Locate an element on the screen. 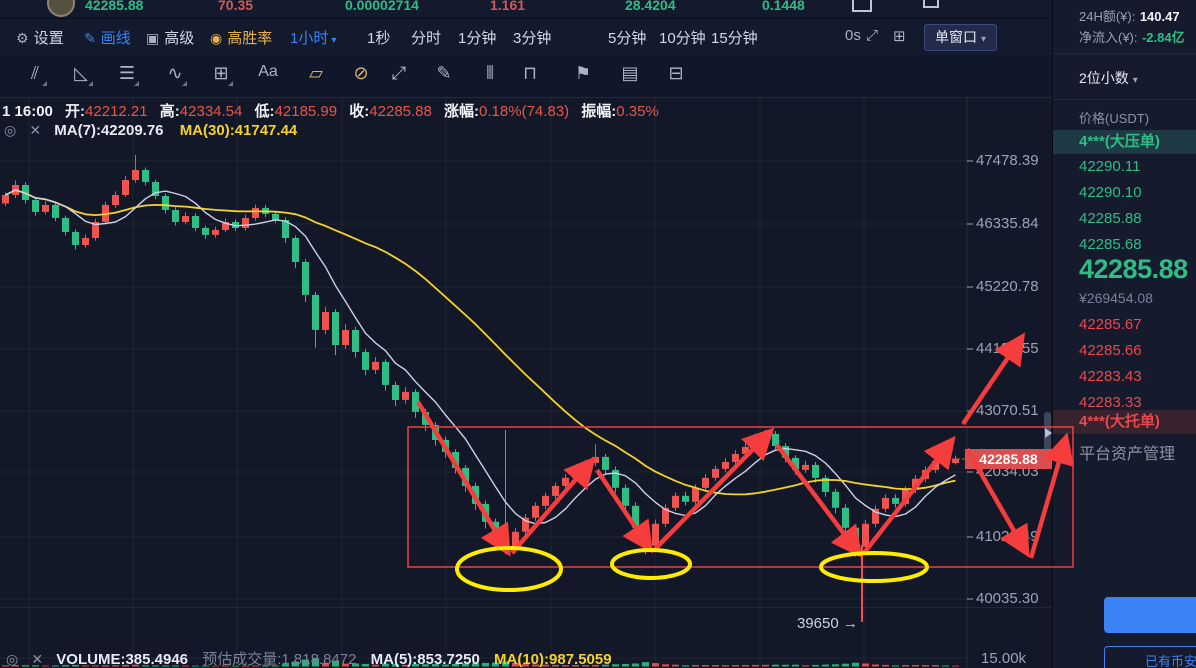 The width and height of the screenshot is (1196, 668). candle-time: 1 16:00 is located at coordinates (27, 111).